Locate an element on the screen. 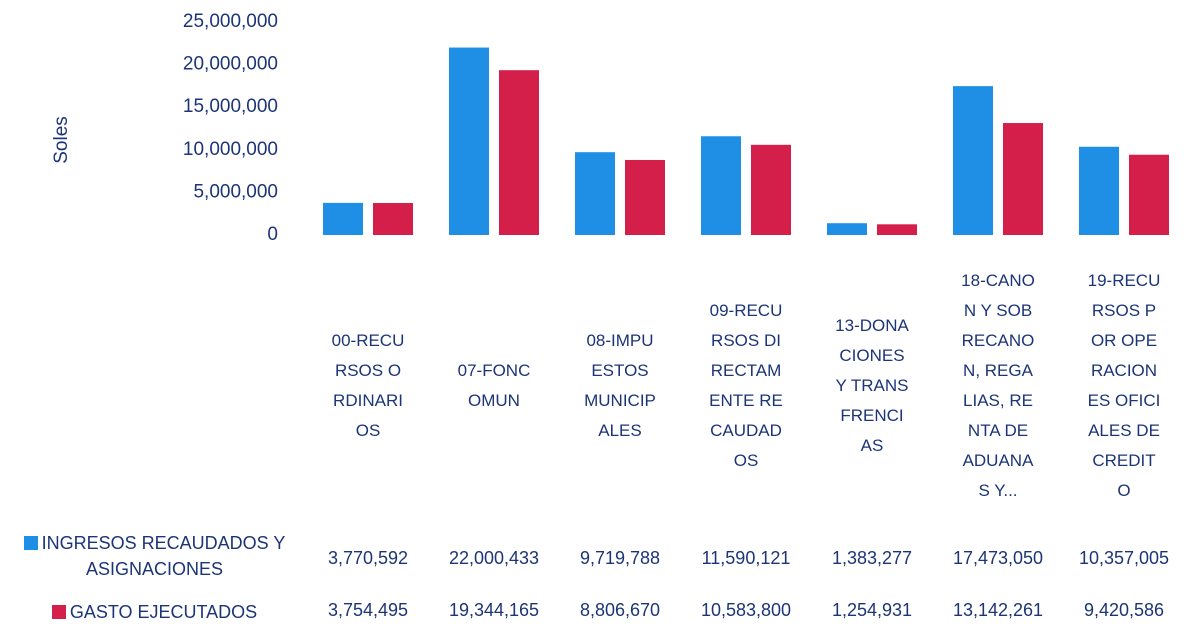 The image size is (1199, 629). x-tick-label: 08-IMPUESTOS MUNICIPALES is located at coordinates (620, 386).